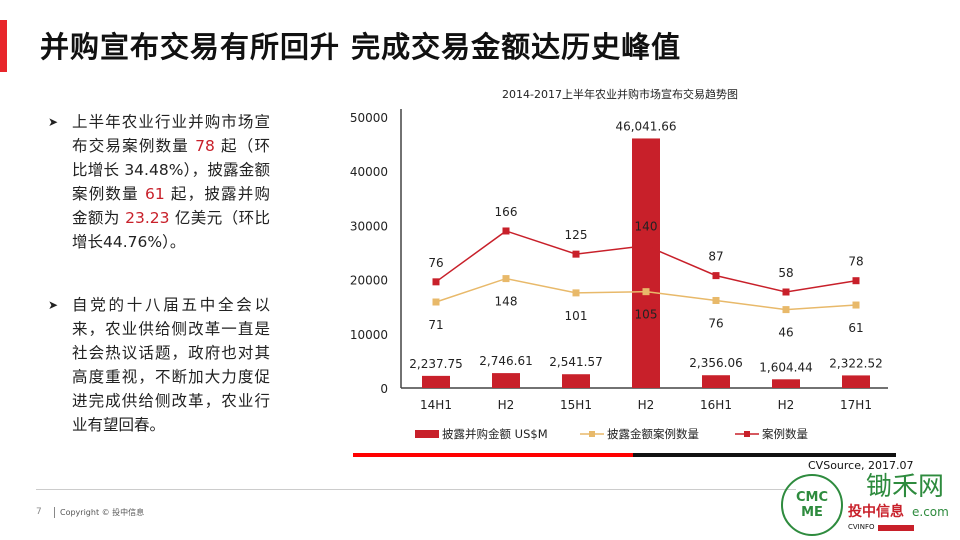  Describe the element at coordinates (855, 328) in the screenshot. I see `line-data-label: 61` at that location.